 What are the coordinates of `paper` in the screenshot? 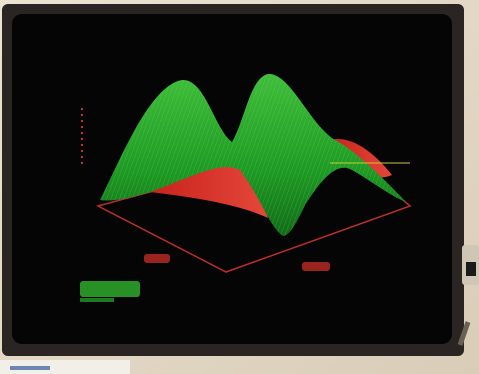 It's located at (65, 367).